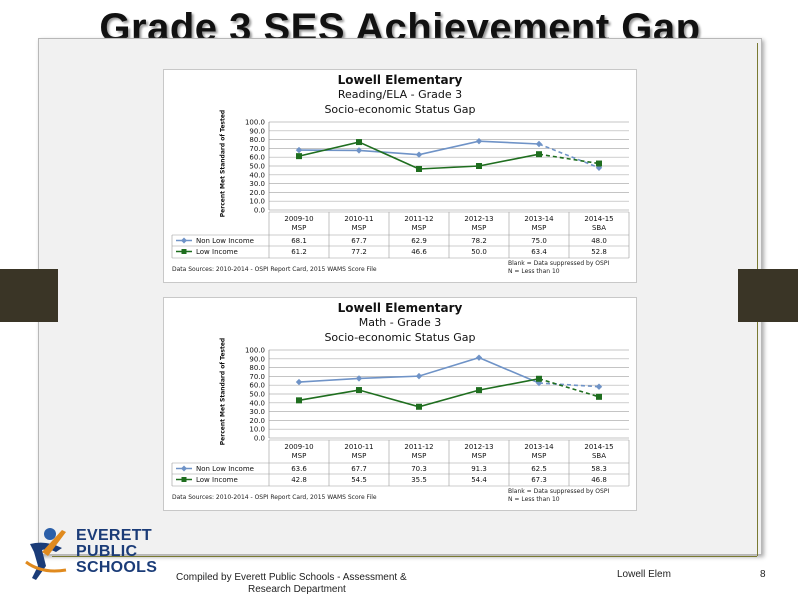  What do you see at coordinates (29, 295) in the screenshot?
I see `side-tab-left` at bounding box center [29, 295].